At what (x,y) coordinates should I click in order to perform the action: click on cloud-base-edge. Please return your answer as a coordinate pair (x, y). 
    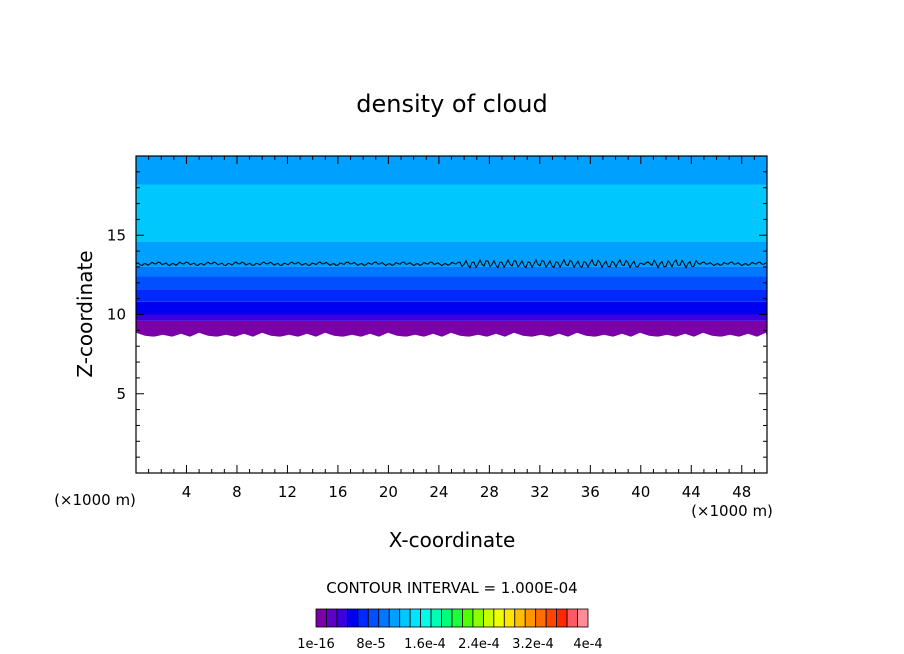
    Looking at the image, I should click on (451, 335).